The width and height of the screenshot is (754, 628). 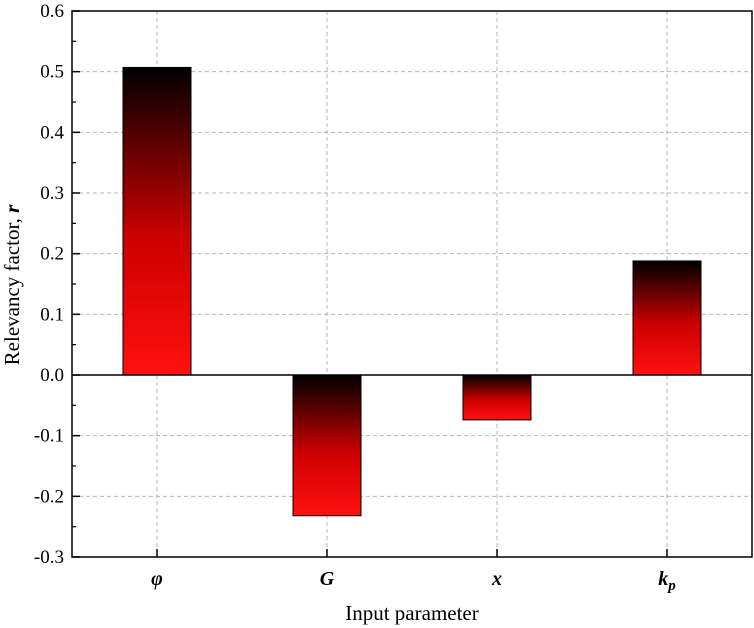 I want to click on y-axis-title: Relevancy factor, r, so click(x=12, y=285).